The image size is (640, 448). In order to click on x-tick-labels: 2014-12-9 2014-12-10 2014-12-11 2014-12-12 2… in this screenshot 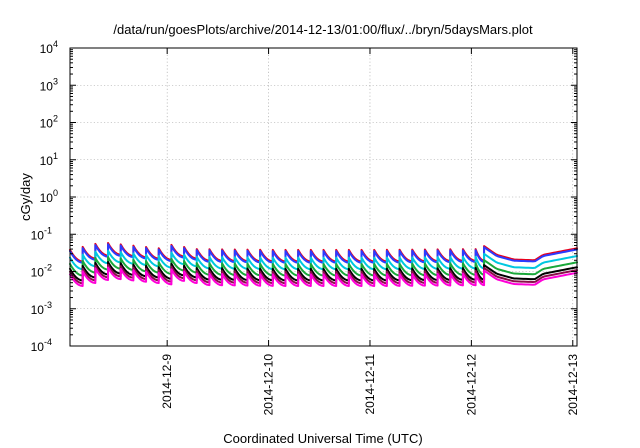, I will do `click(370, 385)`.